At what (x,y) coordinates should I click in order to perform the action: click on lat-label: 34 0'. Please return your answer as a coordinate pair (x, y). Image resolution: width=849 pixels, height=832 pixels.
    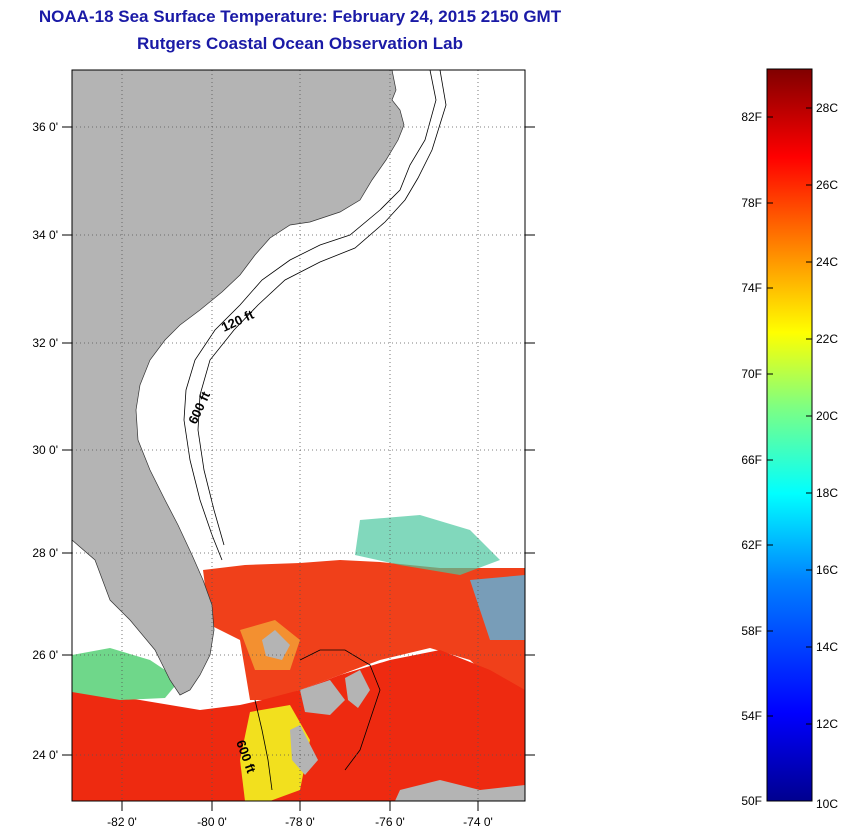
    Looking at the image, I should click on (45, 235).